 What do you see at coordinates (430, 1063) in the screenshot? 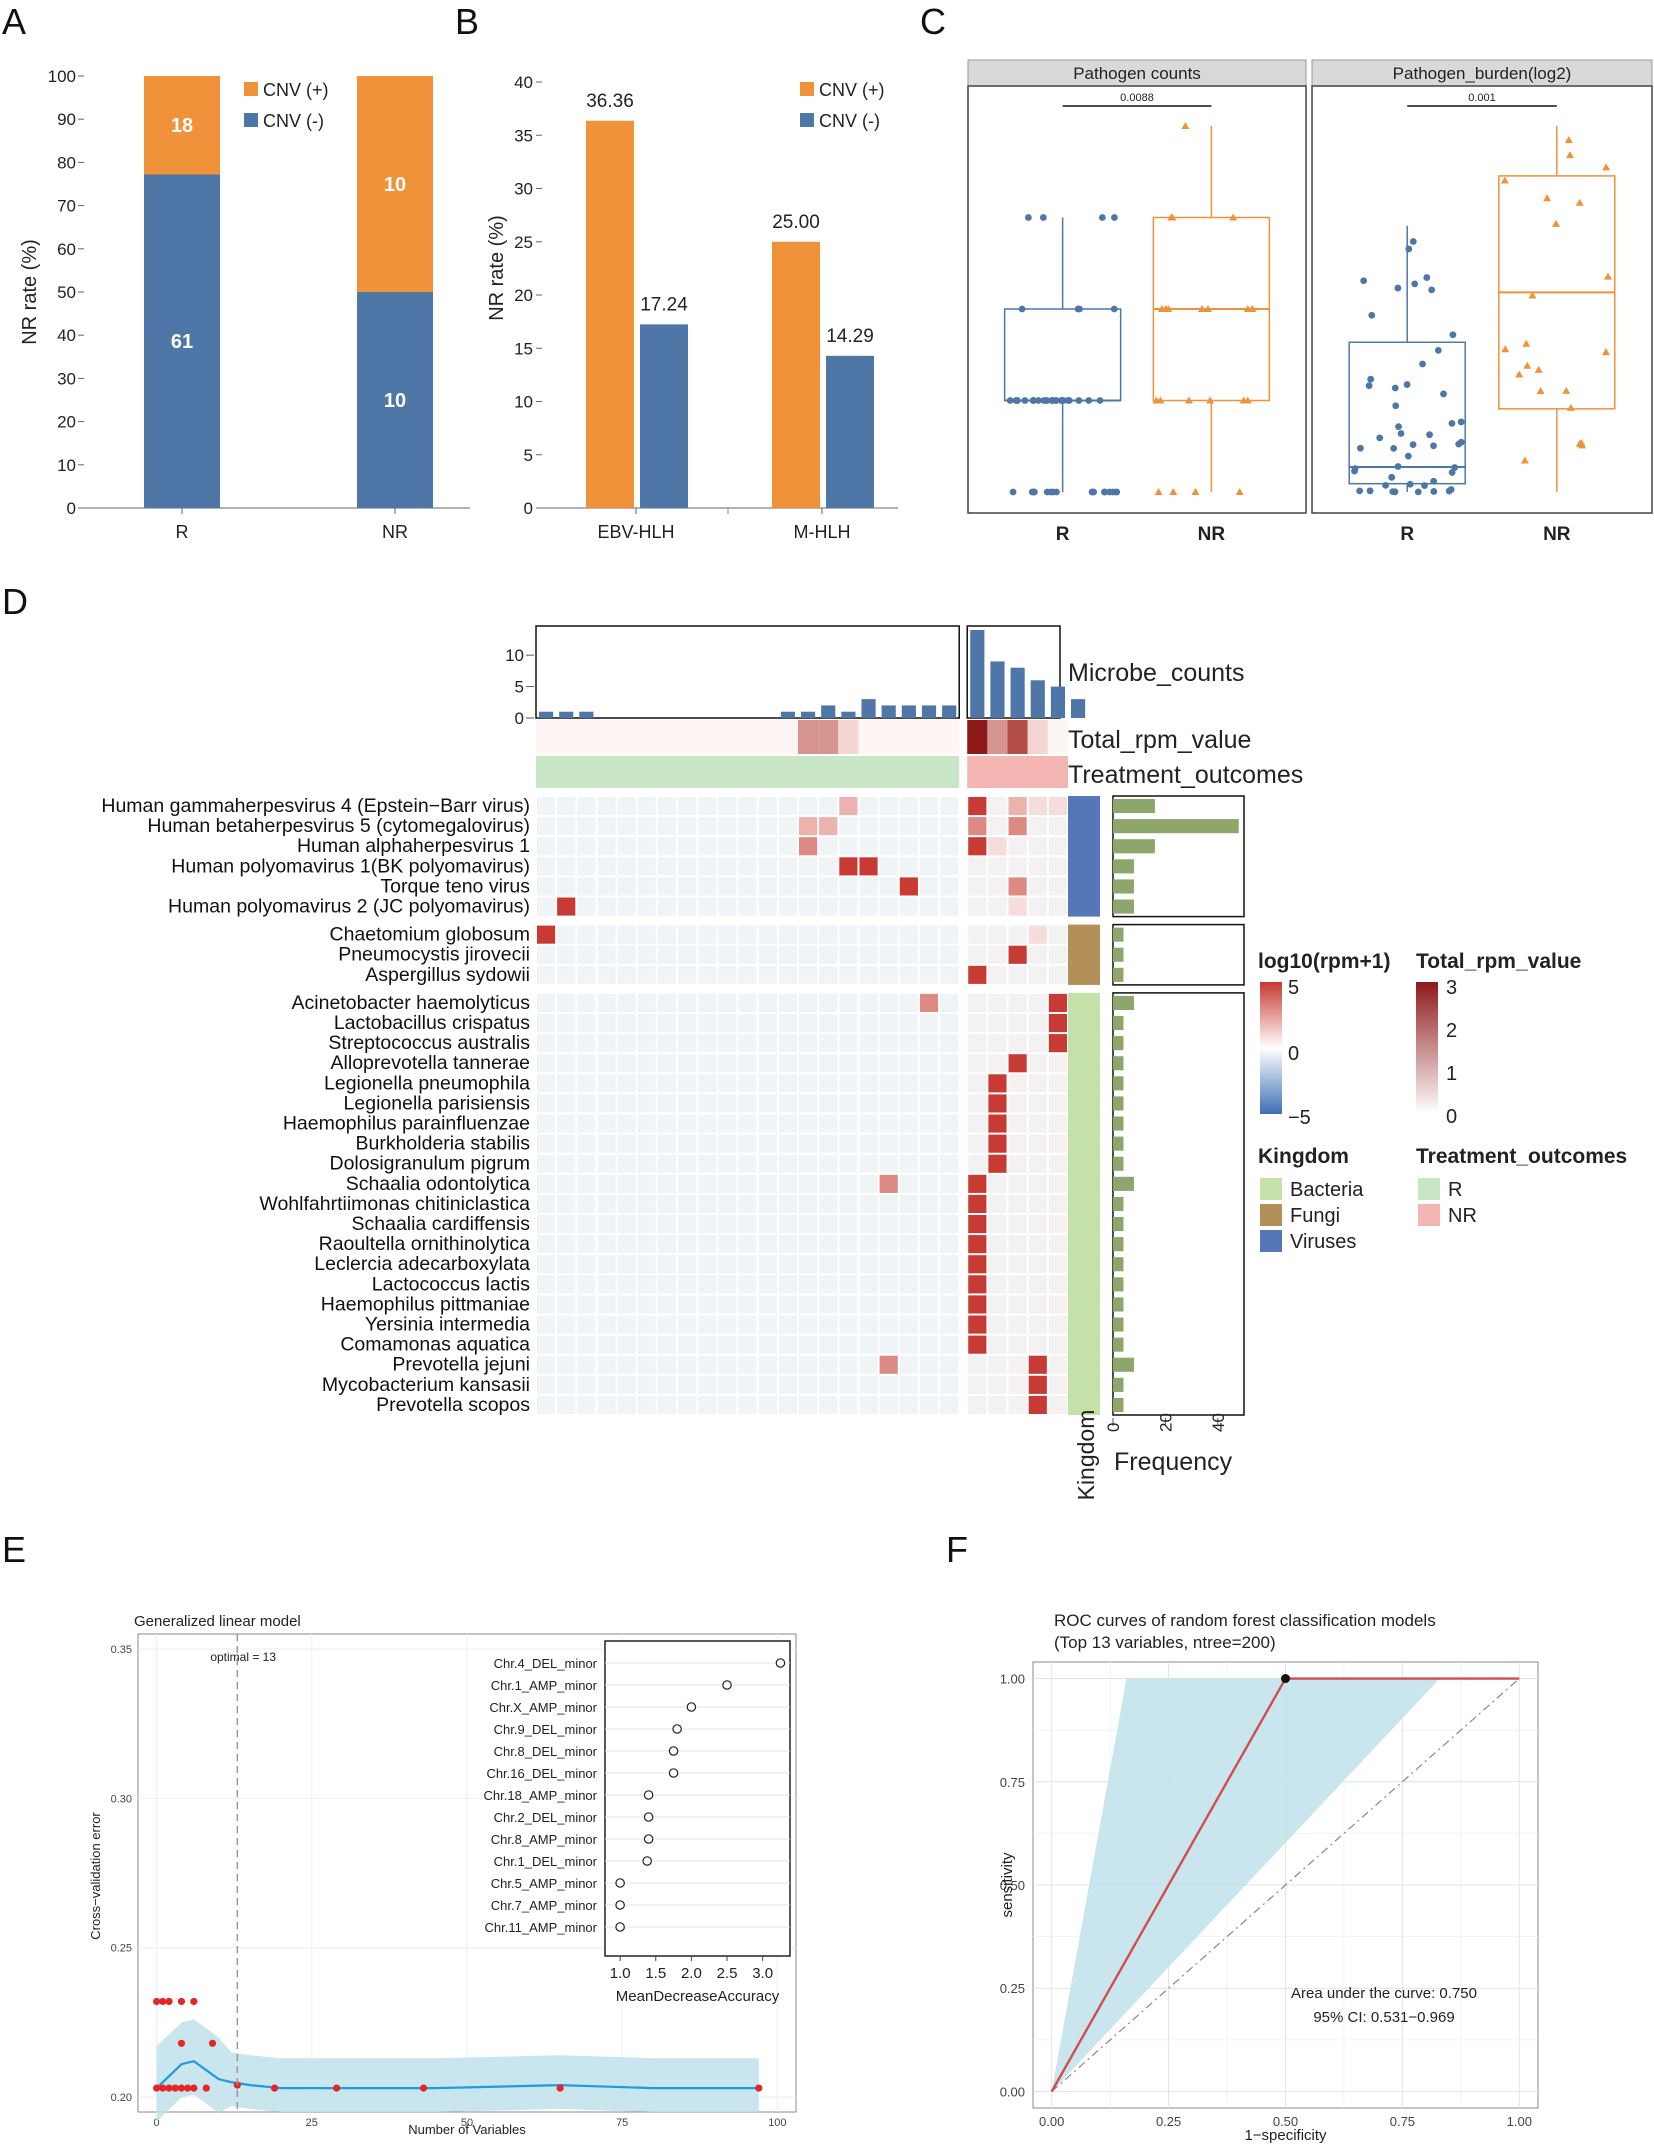
I see `d-species-label: Alloprevotella tannerae` at bounding box center [430, 1063].